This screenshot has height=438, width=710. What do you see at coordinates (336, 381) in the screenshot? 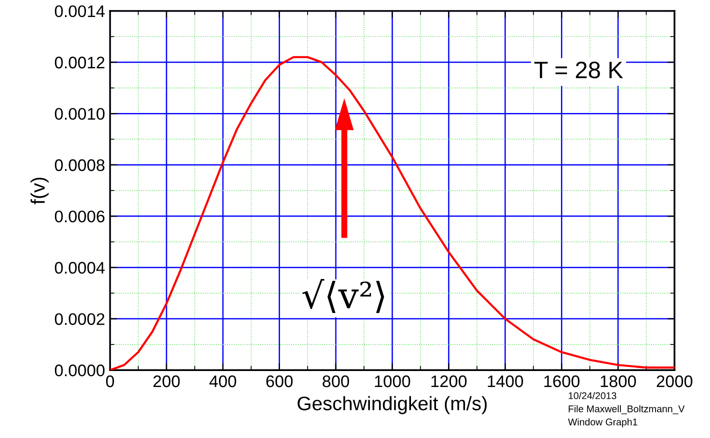
I see `x-tick-label: 800` at bounding box center [336, 381].